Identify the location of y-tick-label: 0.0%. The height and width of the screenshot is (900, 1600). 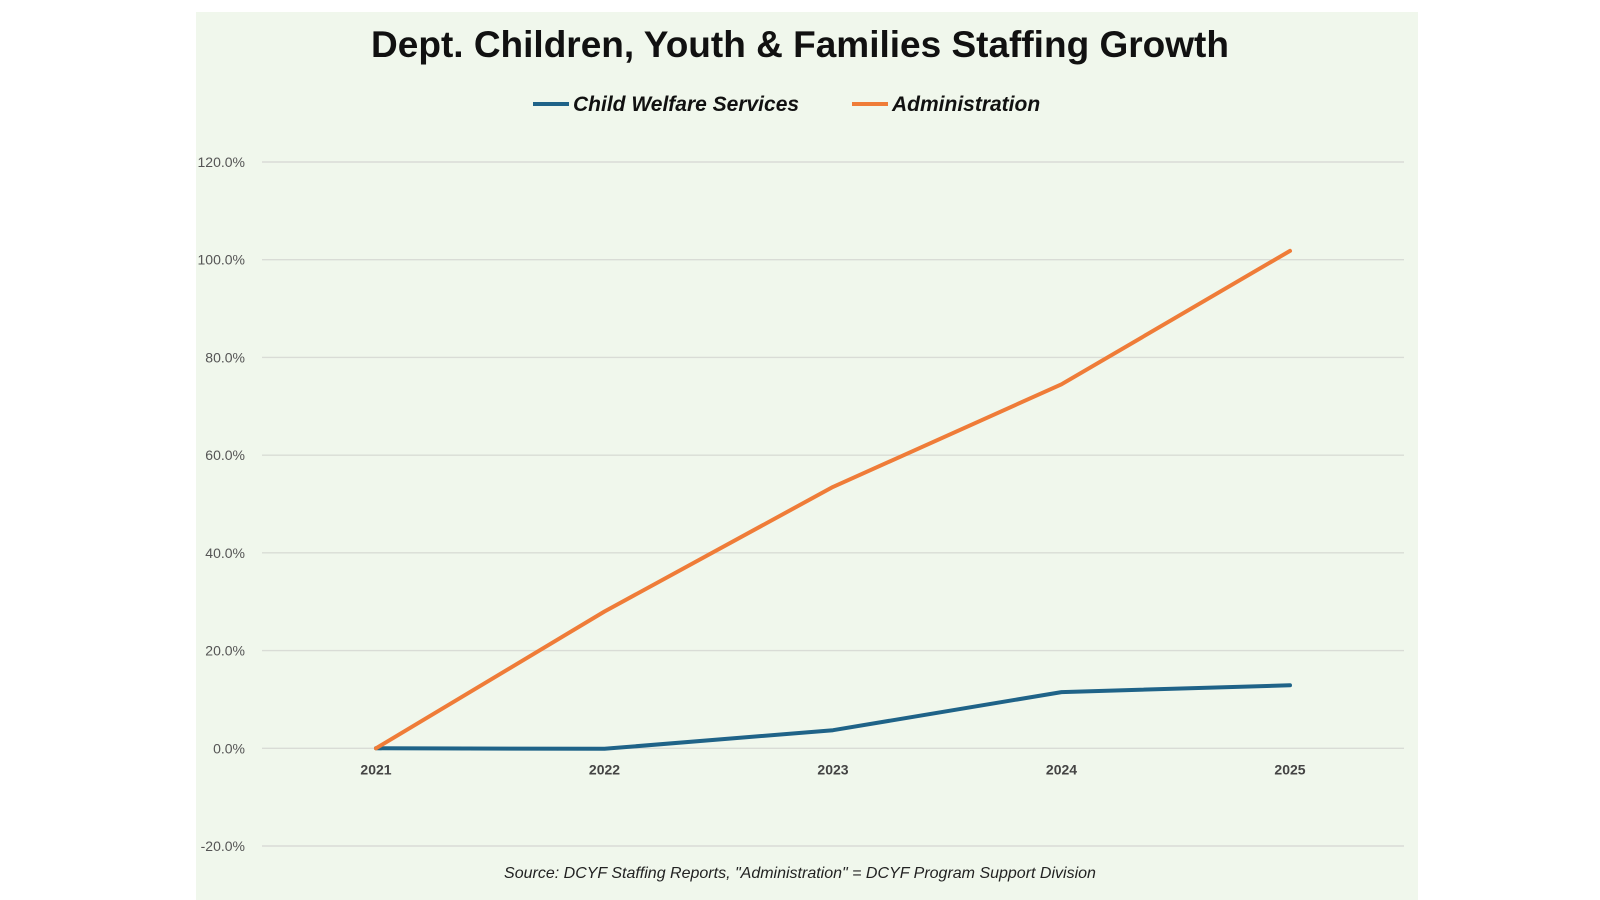
(229, 748).